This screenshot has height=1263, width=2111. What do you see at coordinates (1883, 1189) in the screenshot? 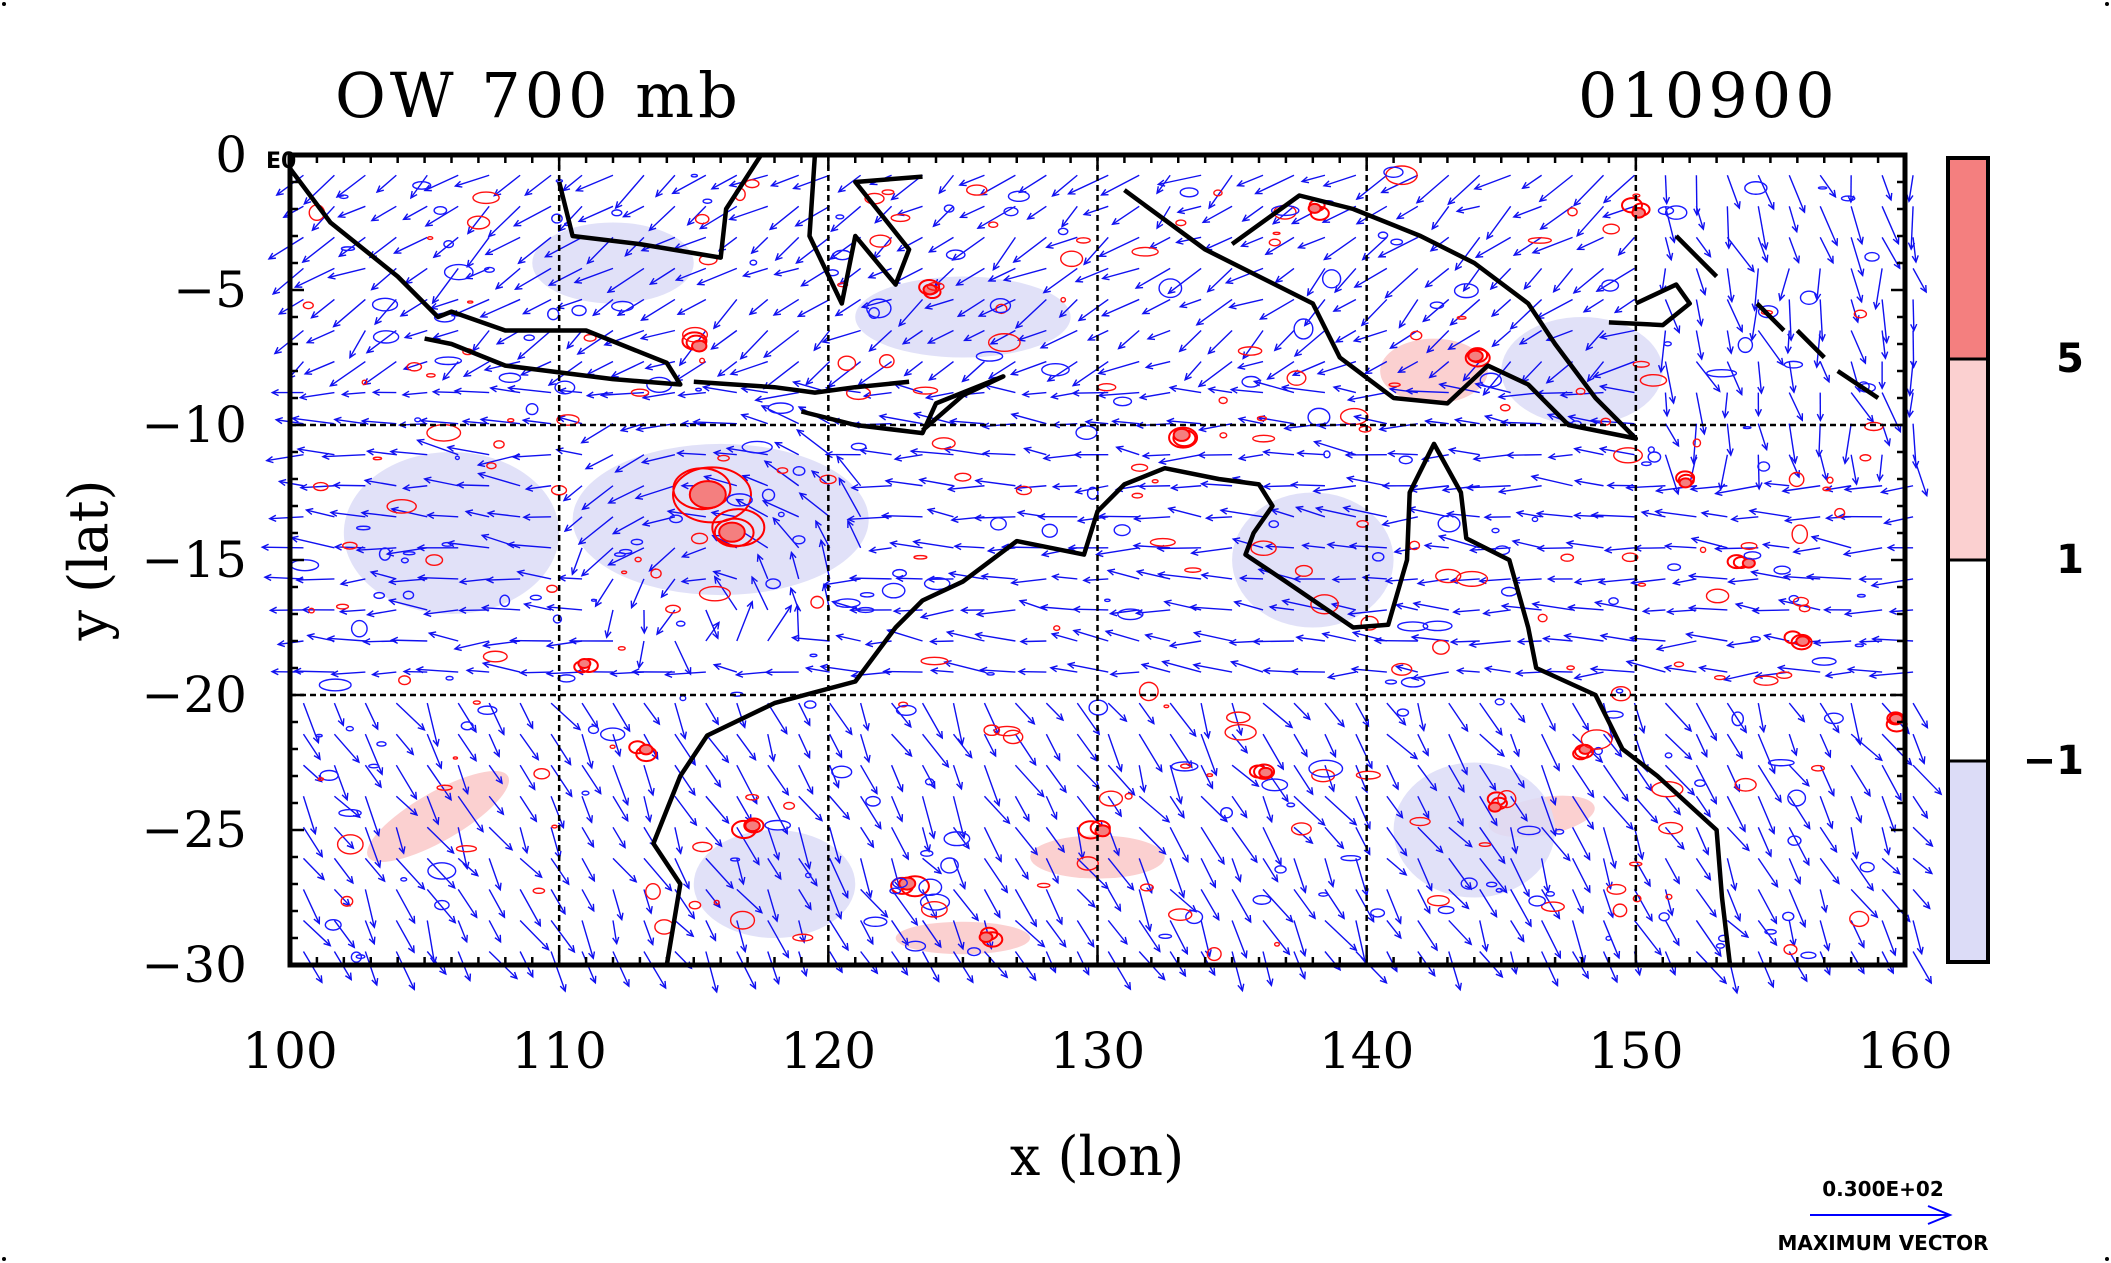
I see `vector-legend-value: 0.300E+02` at bounding box center [1883, 1189].